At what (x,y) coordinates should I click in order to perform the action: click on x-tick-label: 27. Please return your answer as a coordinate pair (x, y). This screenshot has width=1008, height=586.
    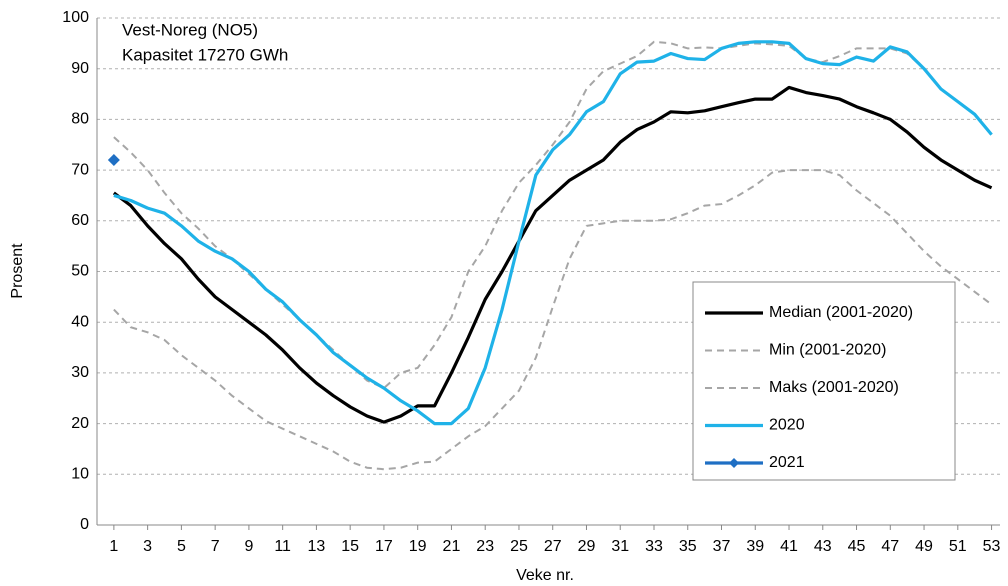
    Looking at the image, I should click on (553, 546).